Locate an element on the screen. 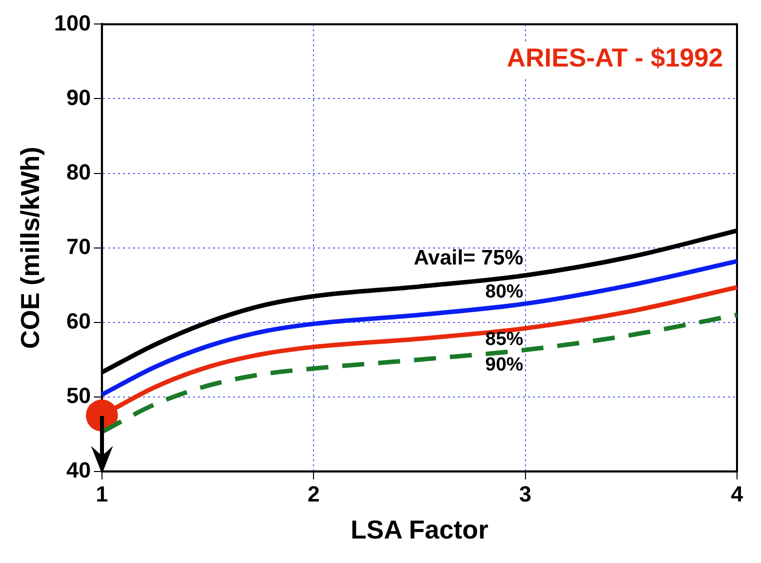 Image resolution: width=761 pixels, height=563 pixels. series-label: 90% is located at coordinates (504, 365).